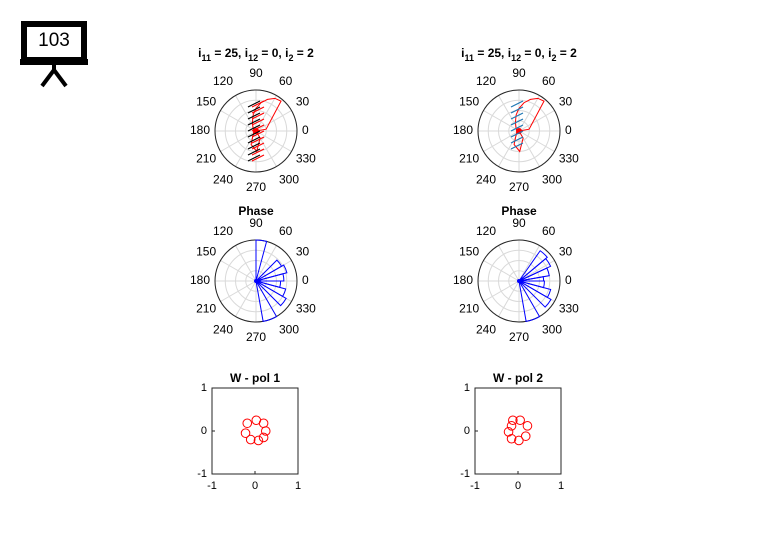  I want to click on presentation-board-icon: 103, so click(54, 54).